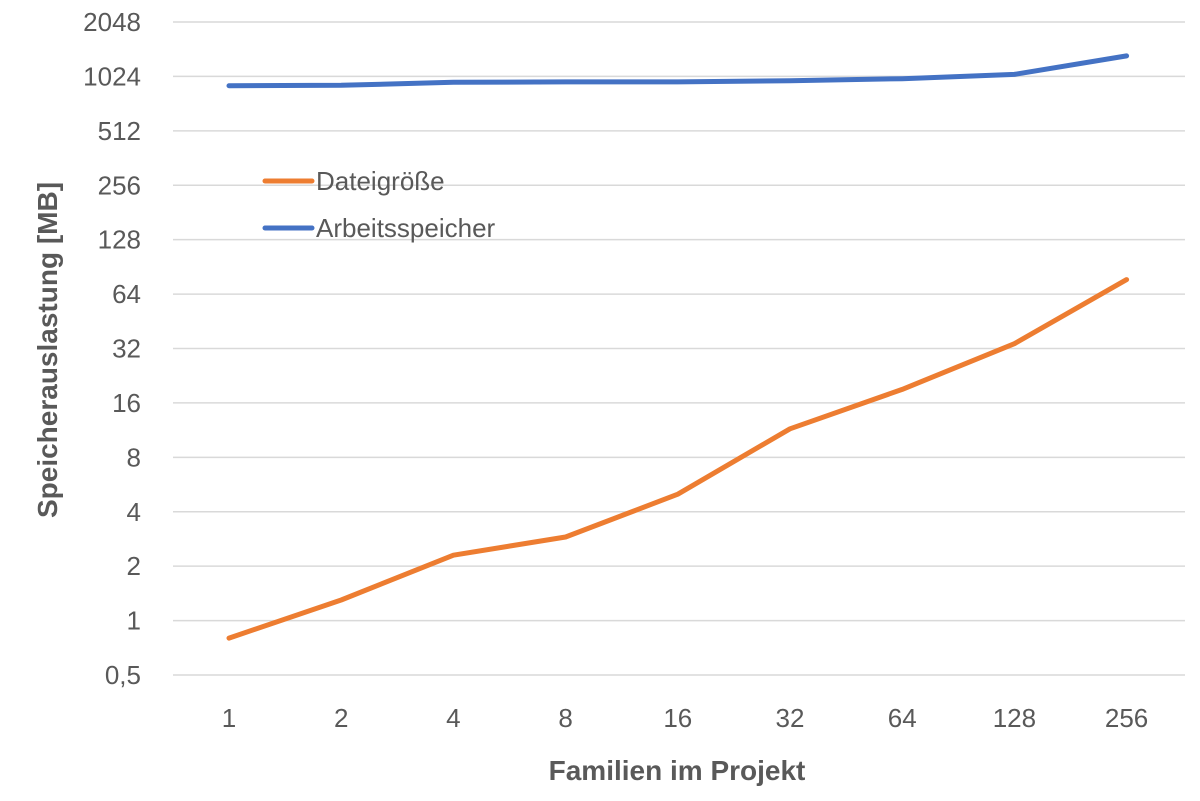  What do you see at coordinates (677, 718) in the screenshot?
I see `x-tick-label: 16` at bounding box center [677, 718].